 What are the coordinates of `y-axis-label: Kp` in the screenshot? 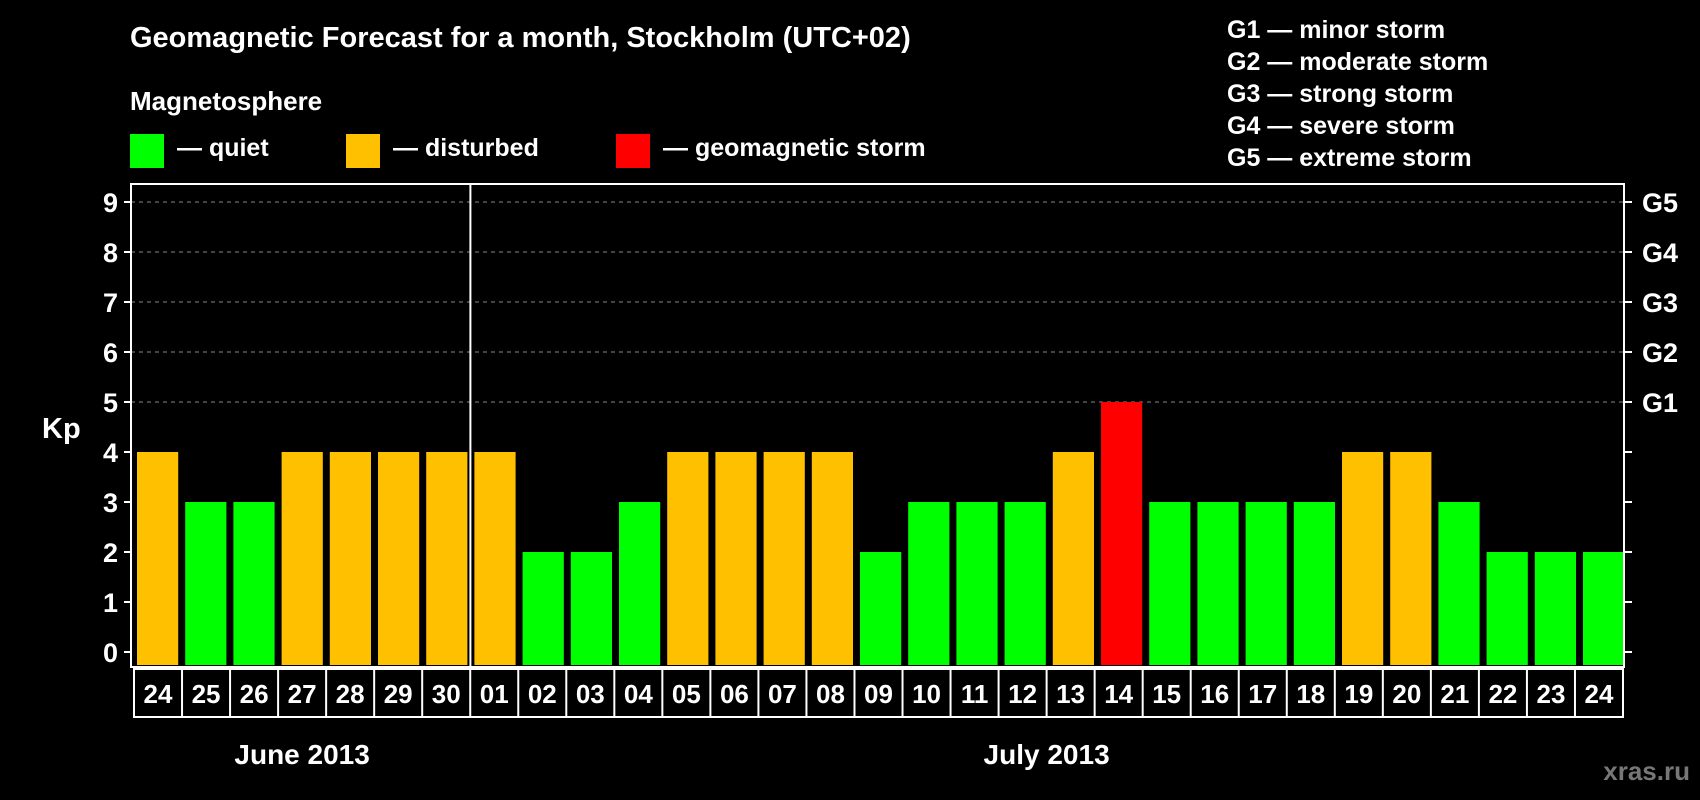 It's located at (61, 429).